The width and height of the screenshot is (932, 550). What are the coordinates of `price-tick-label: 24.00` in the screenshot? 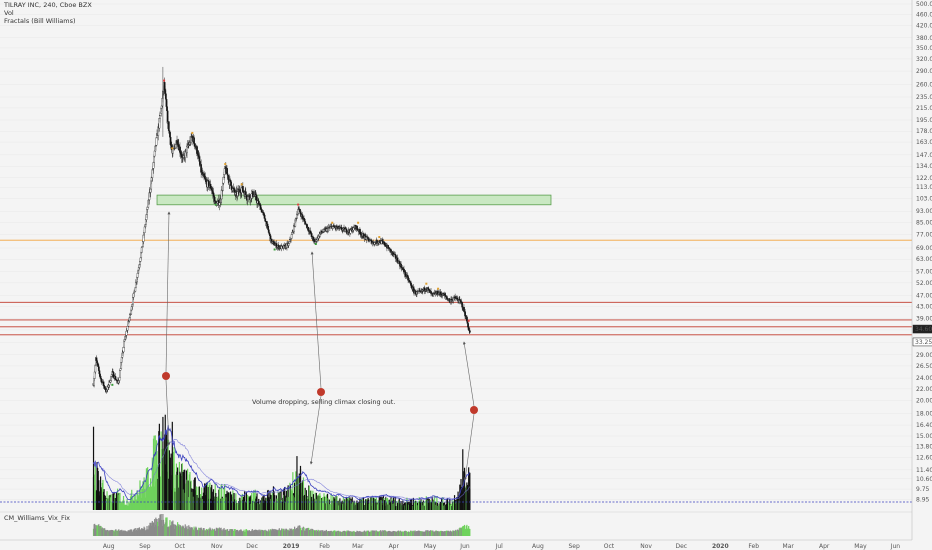 It's located at (924, 378).